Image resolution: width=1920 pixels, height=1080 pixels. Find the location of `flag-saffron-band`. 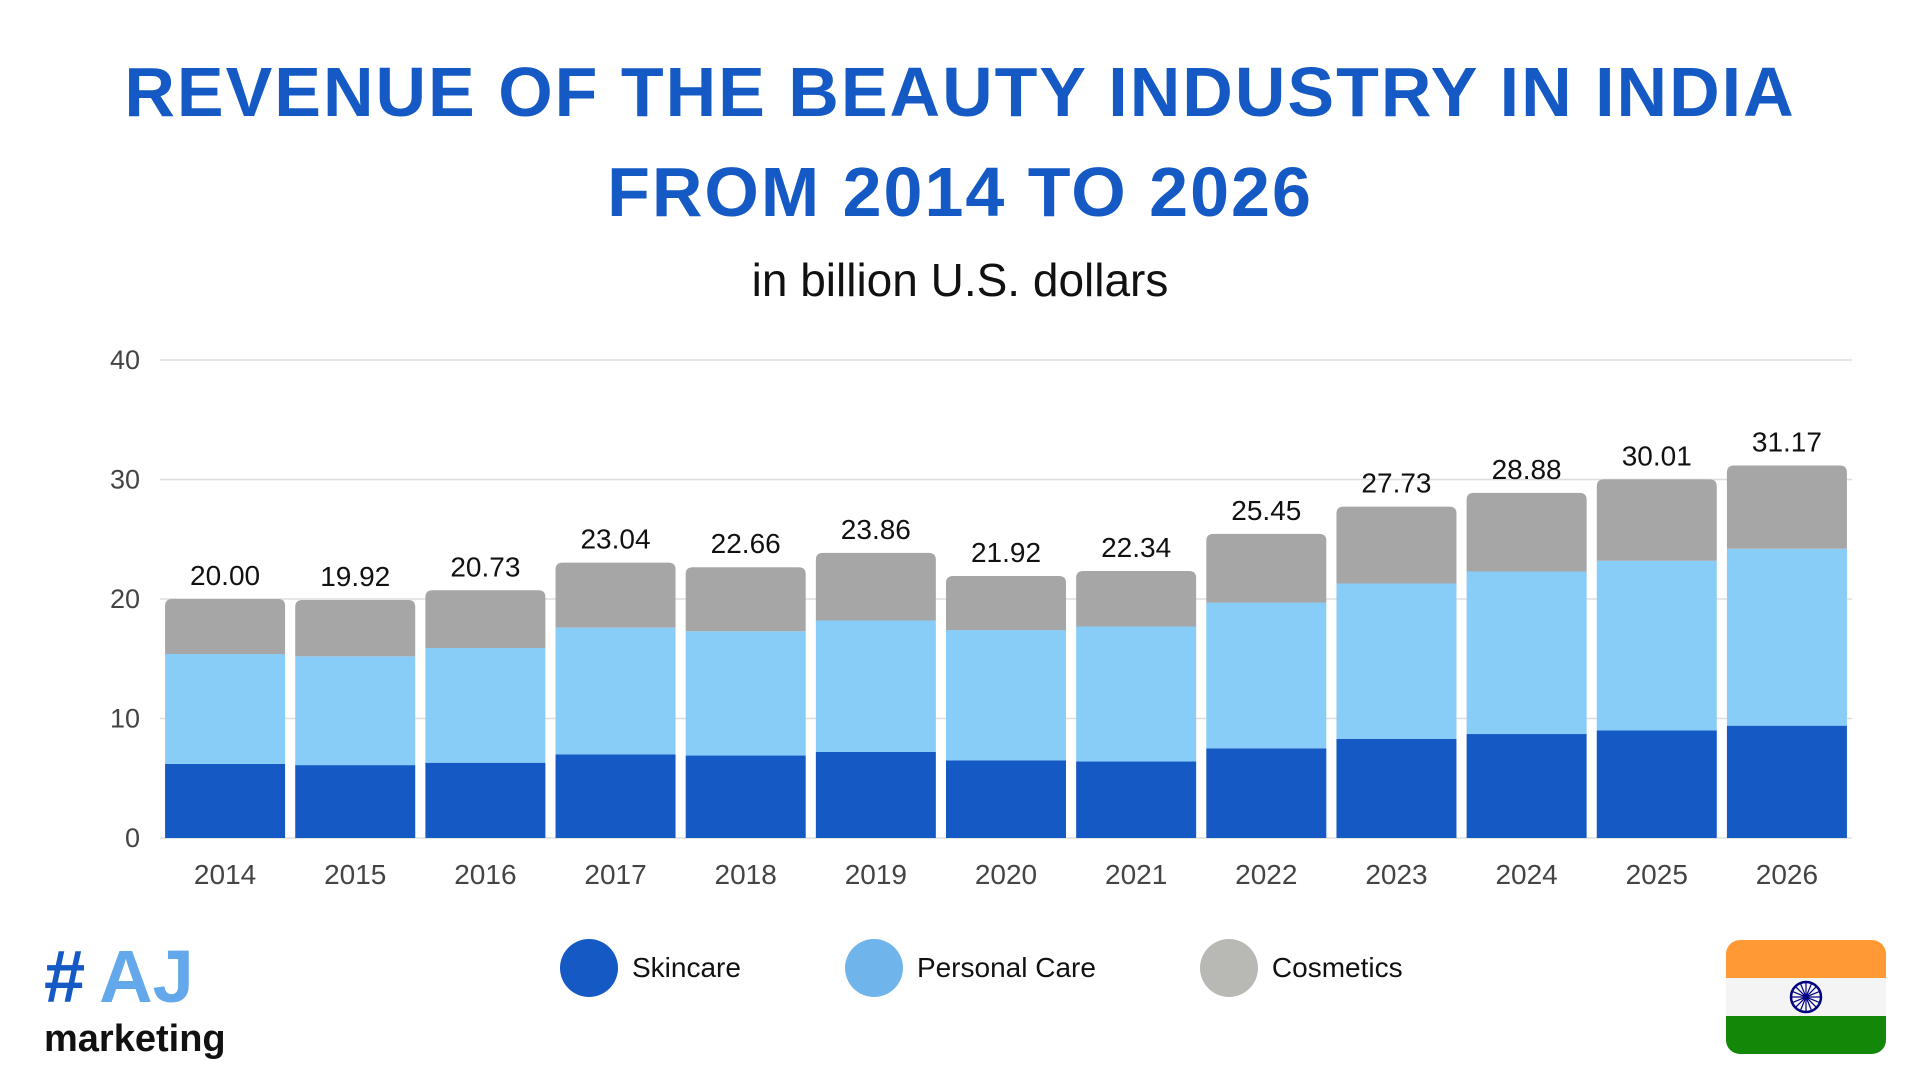

flag-saffron-band is located at coordinates (1806, 959).